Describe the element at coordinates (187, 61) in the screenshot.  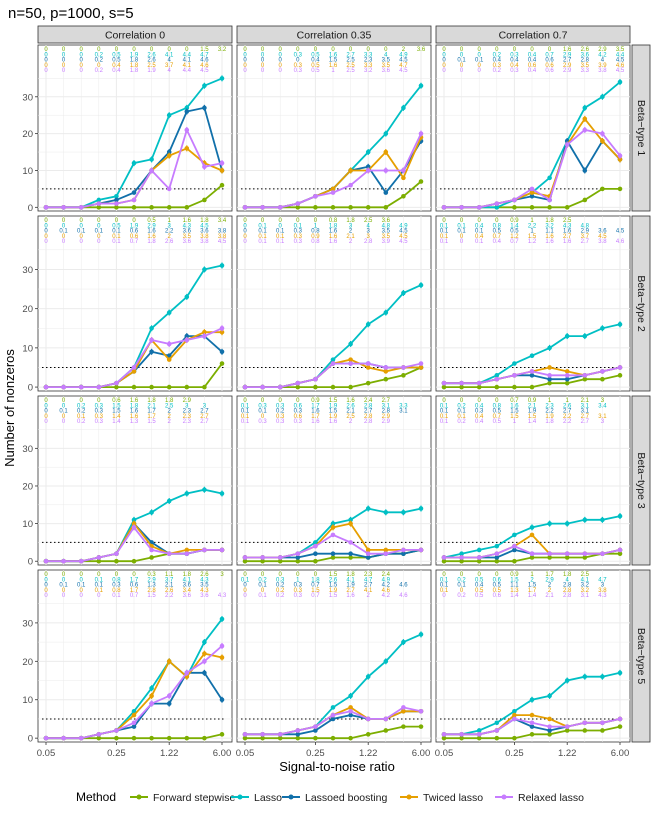
I see `count-label: 4.1` at that location.